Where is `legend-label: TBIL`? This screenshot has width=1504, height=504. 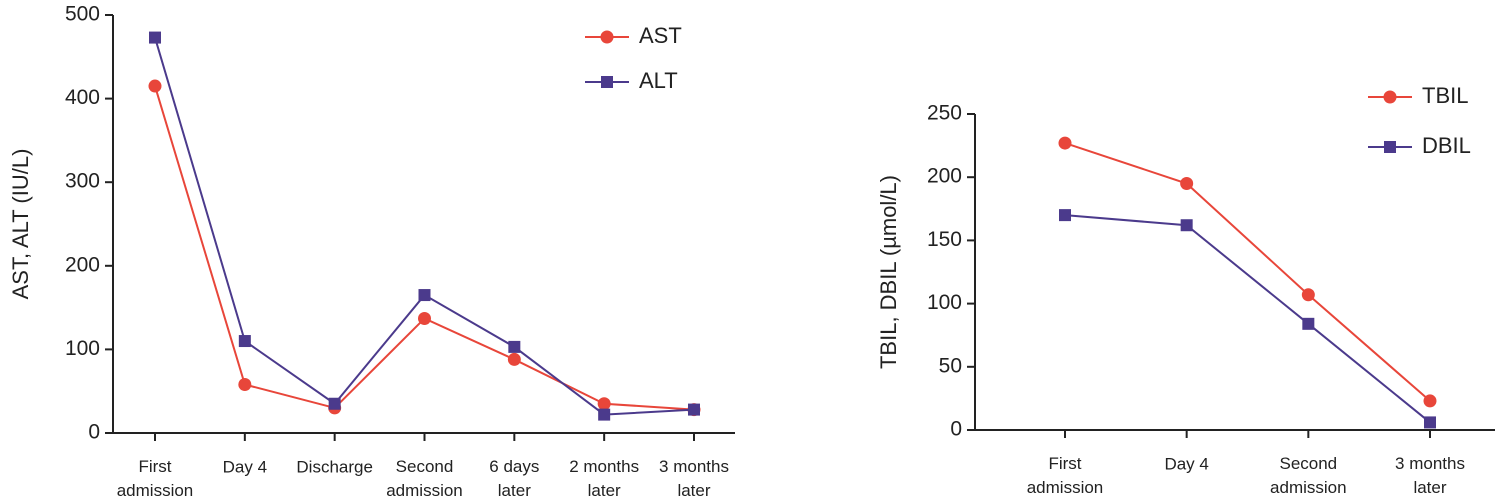
legend-label: TBIL is located at coordinates (1445, 95).